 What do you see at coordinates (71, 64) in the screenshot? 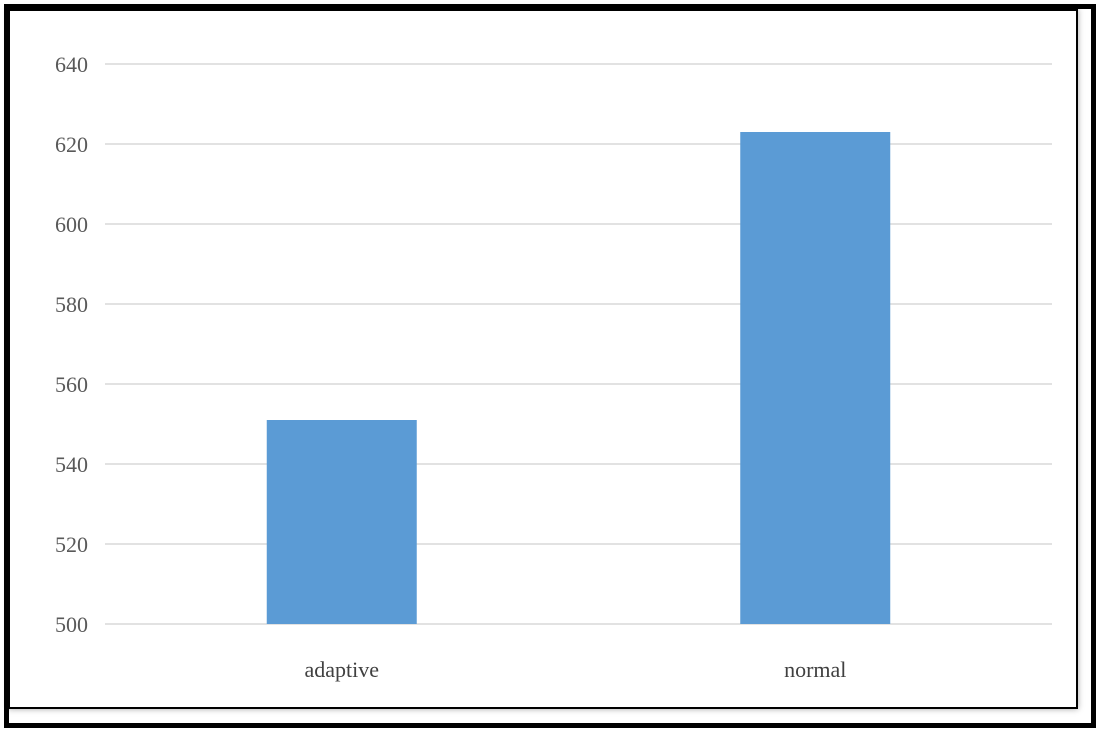
I see `y-tick-label: 640` at bounding box center [71, 64].